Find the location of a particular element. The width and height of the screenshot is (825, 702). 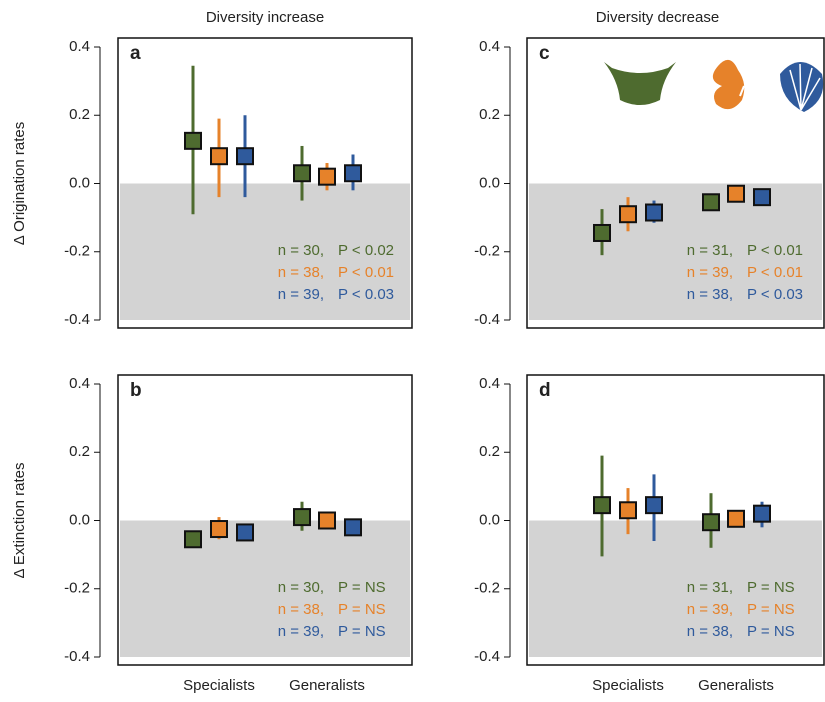

annotation-p: P < 0.02 is located at coordinates (366, 250).